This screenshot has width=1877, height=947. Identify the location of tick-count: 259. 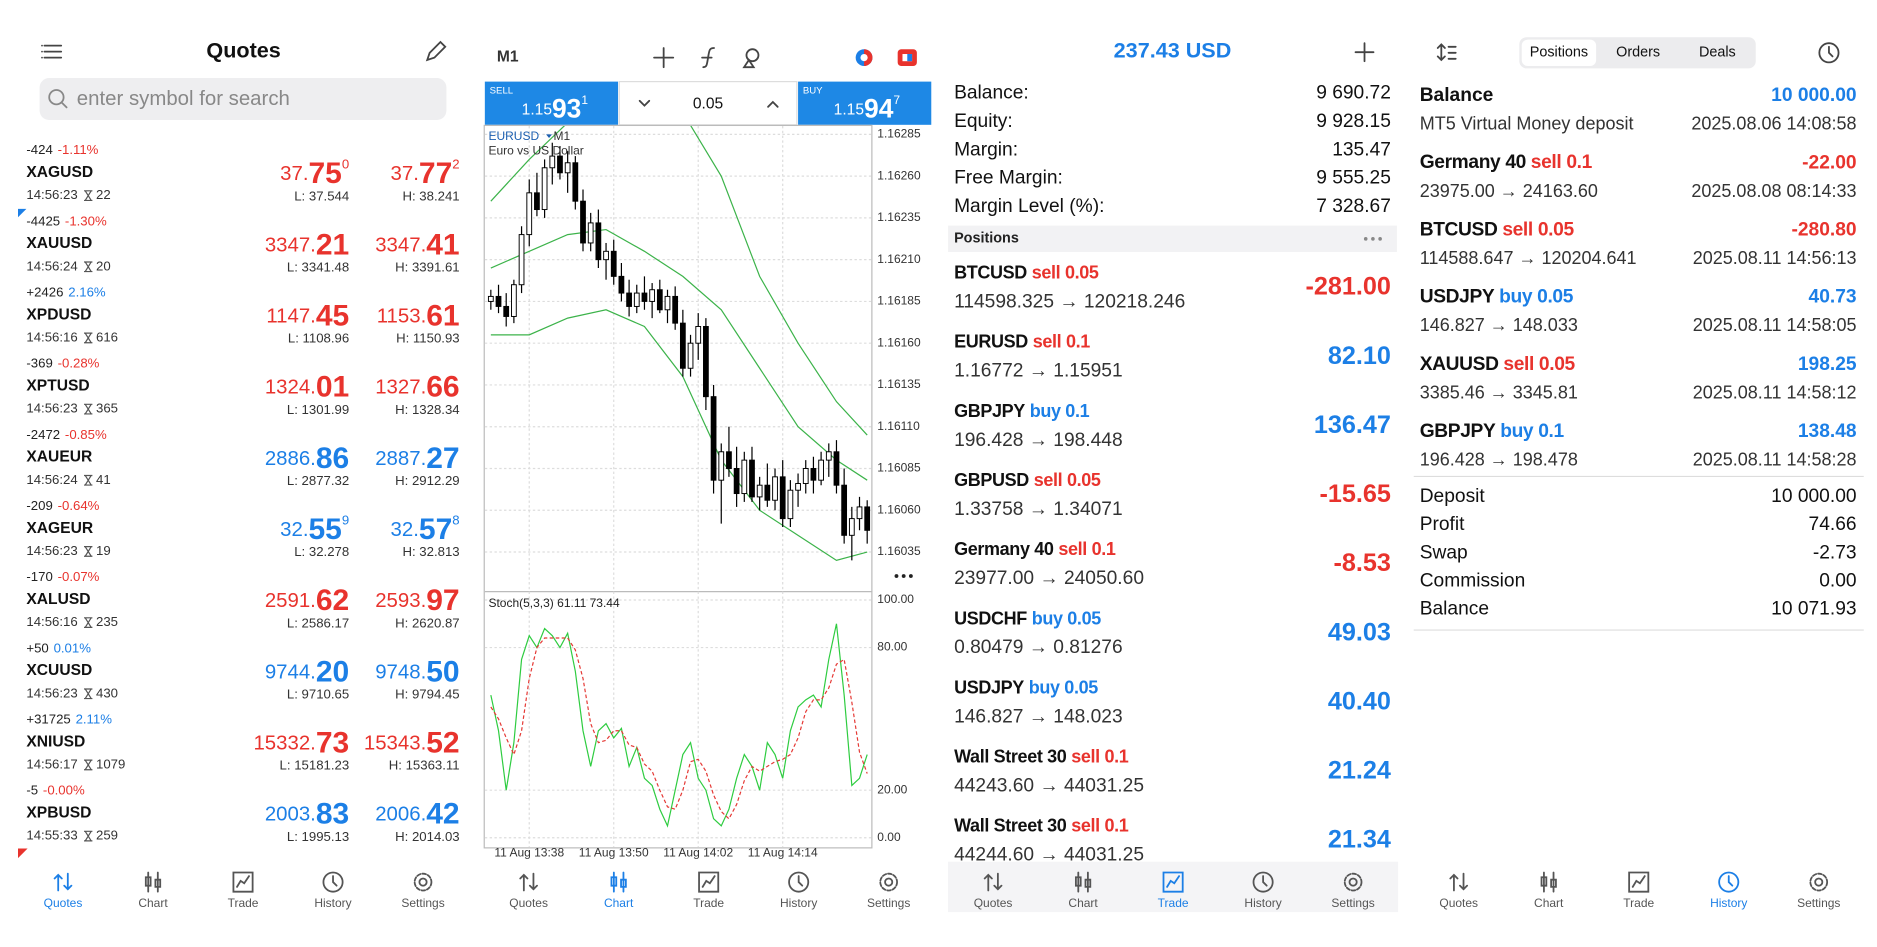
(107, 835).